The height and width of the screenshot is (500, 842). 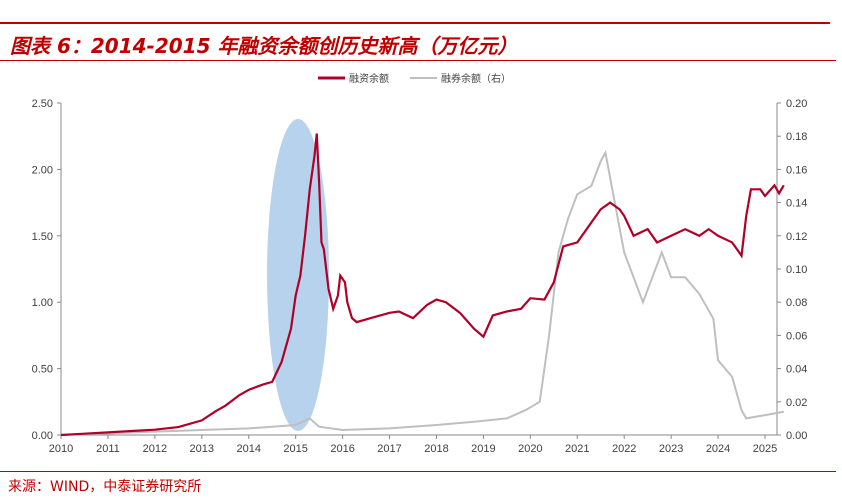 I want to click on x-tick-label: 2011, so click(x=108, y=449).